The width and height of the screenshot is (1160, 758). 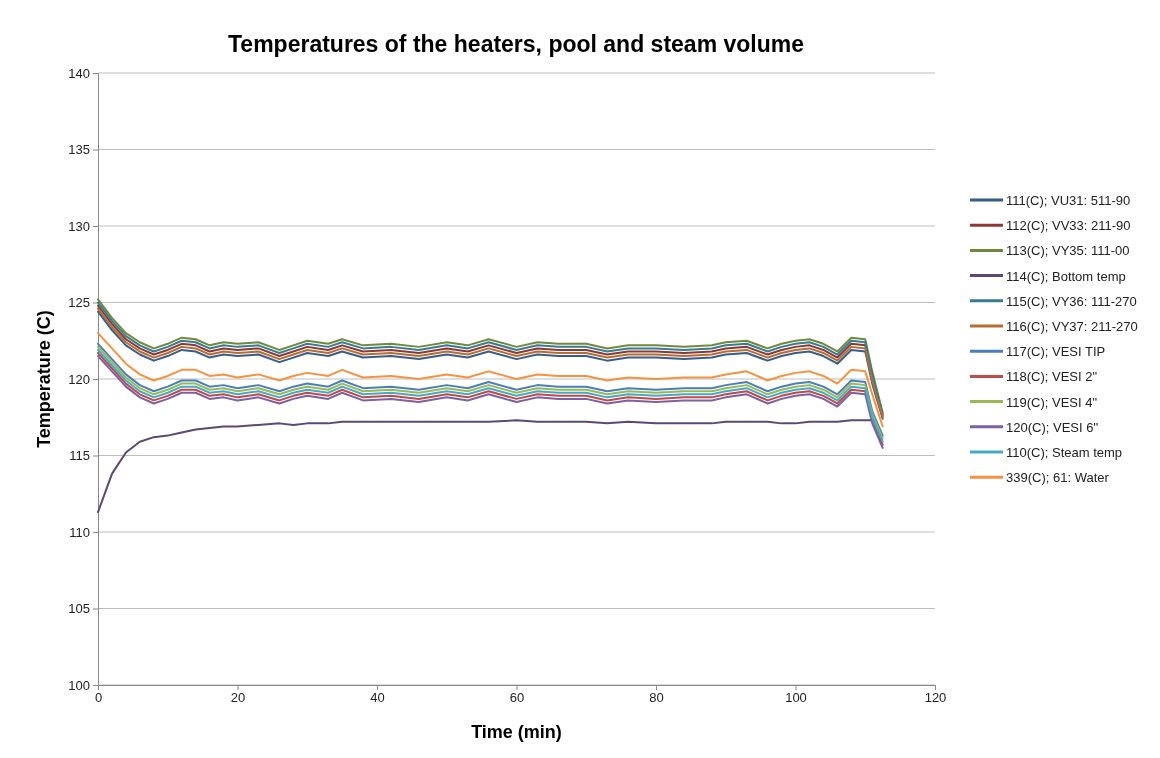 What do you see at coordinates (79, 685) in the screenshot?
I see `y-tick-label: 100` at bounding box center [79, 685].